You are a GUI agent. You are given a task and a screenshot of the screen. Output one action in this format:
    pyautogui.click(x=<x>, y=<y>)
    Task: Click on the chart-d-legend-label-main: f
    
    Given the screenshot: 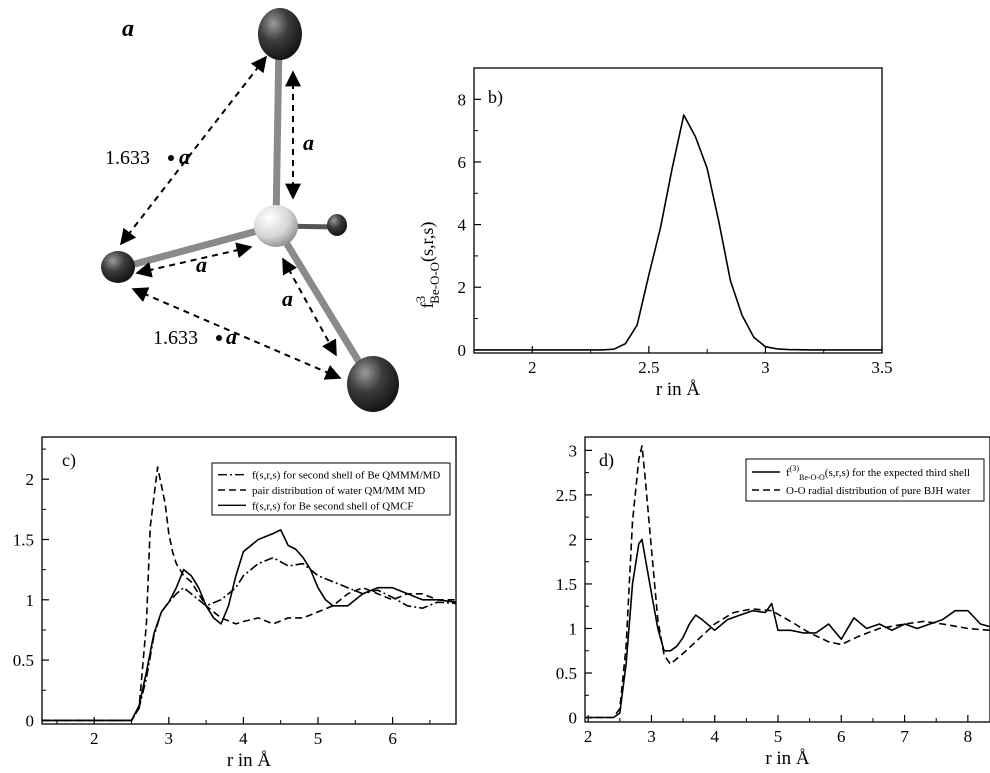 What is the action you would take?
    pyautogui.click(x=788, y=473)
    